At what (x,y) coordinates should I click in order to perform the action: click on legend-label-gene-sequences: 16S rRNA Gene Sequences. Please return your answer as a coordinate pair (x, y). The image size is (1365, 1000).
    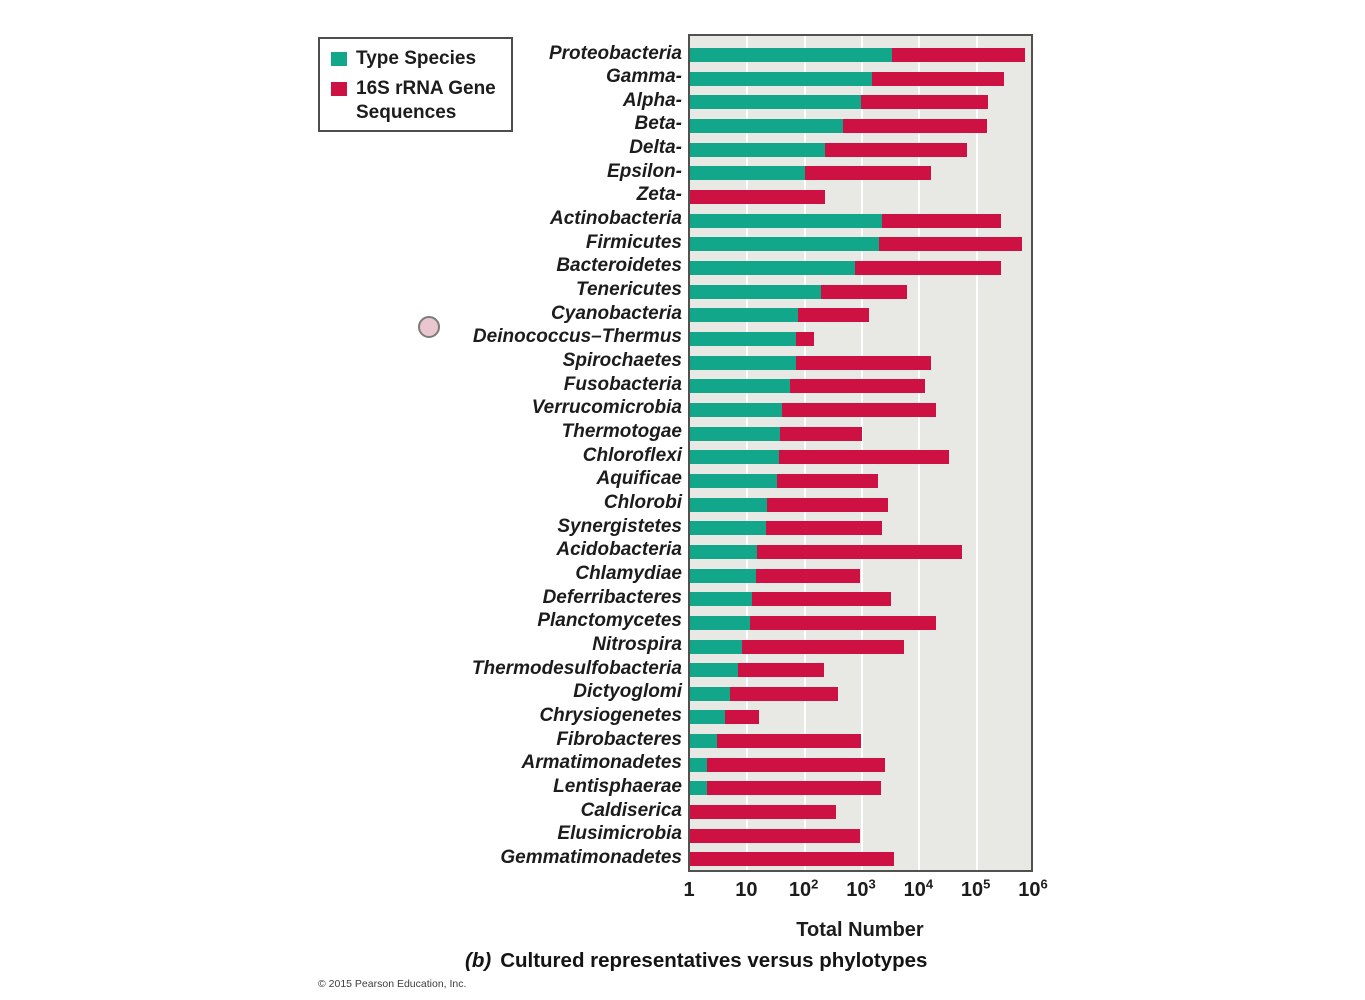
    Looking at the image, I should click on (426, 100).